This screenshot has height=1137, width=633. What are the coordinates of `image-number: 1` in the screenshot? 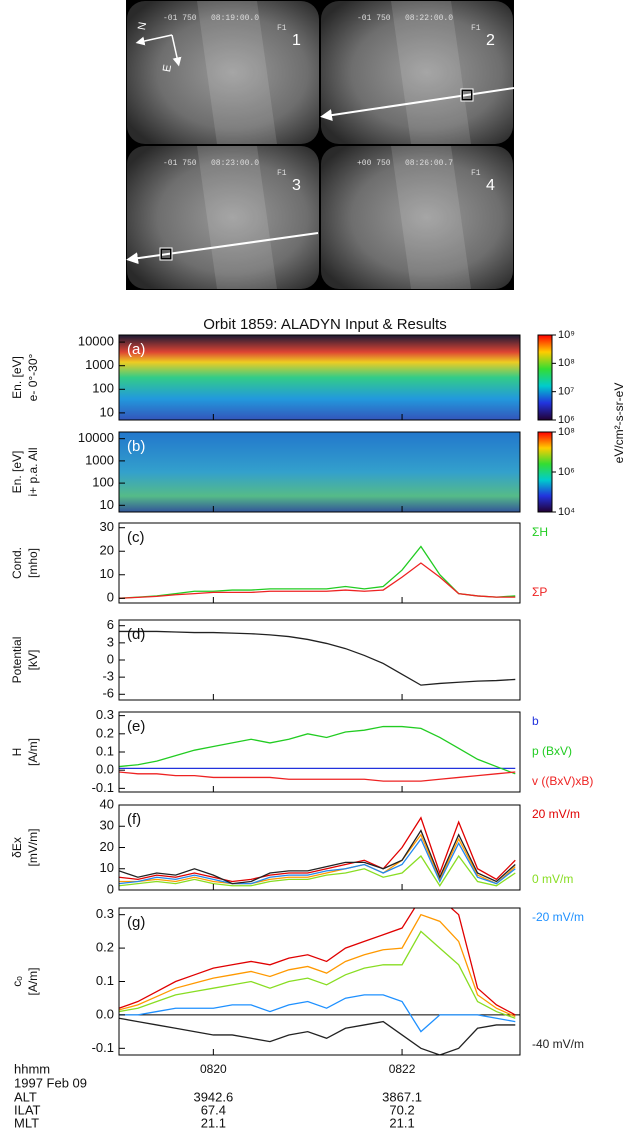 It's located at (296, 40).